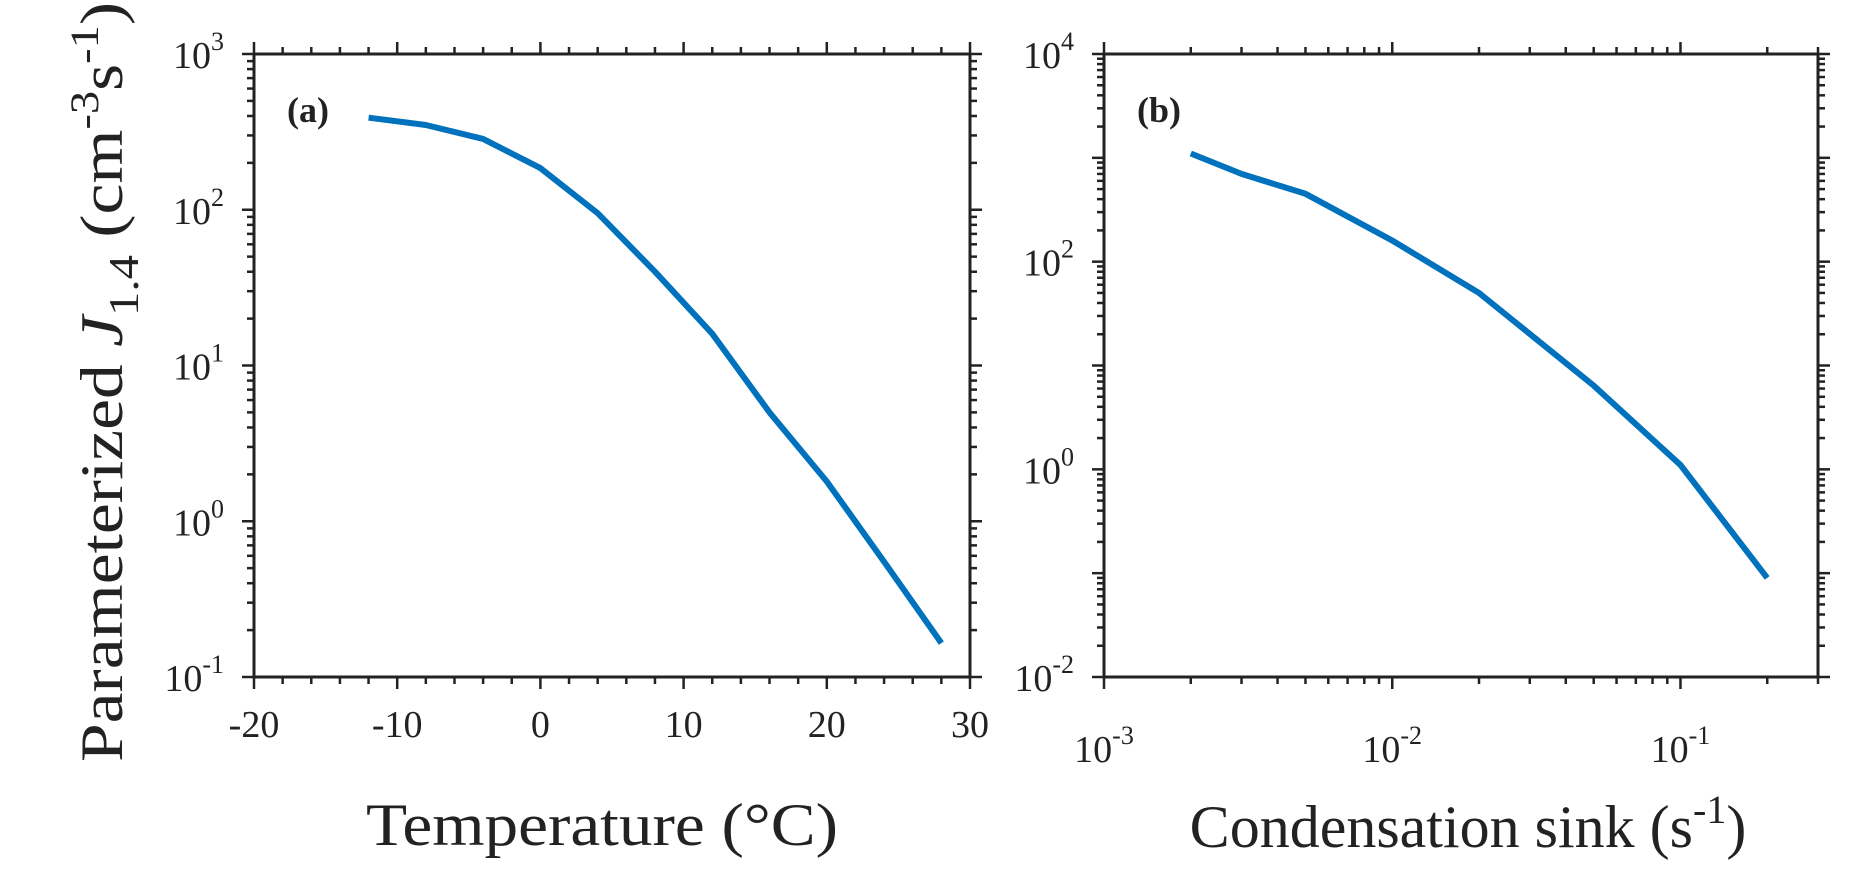 The height and width of the screenshot is (888, 1852). I want to click on y-label-unit: (cm, so click(102, 193).